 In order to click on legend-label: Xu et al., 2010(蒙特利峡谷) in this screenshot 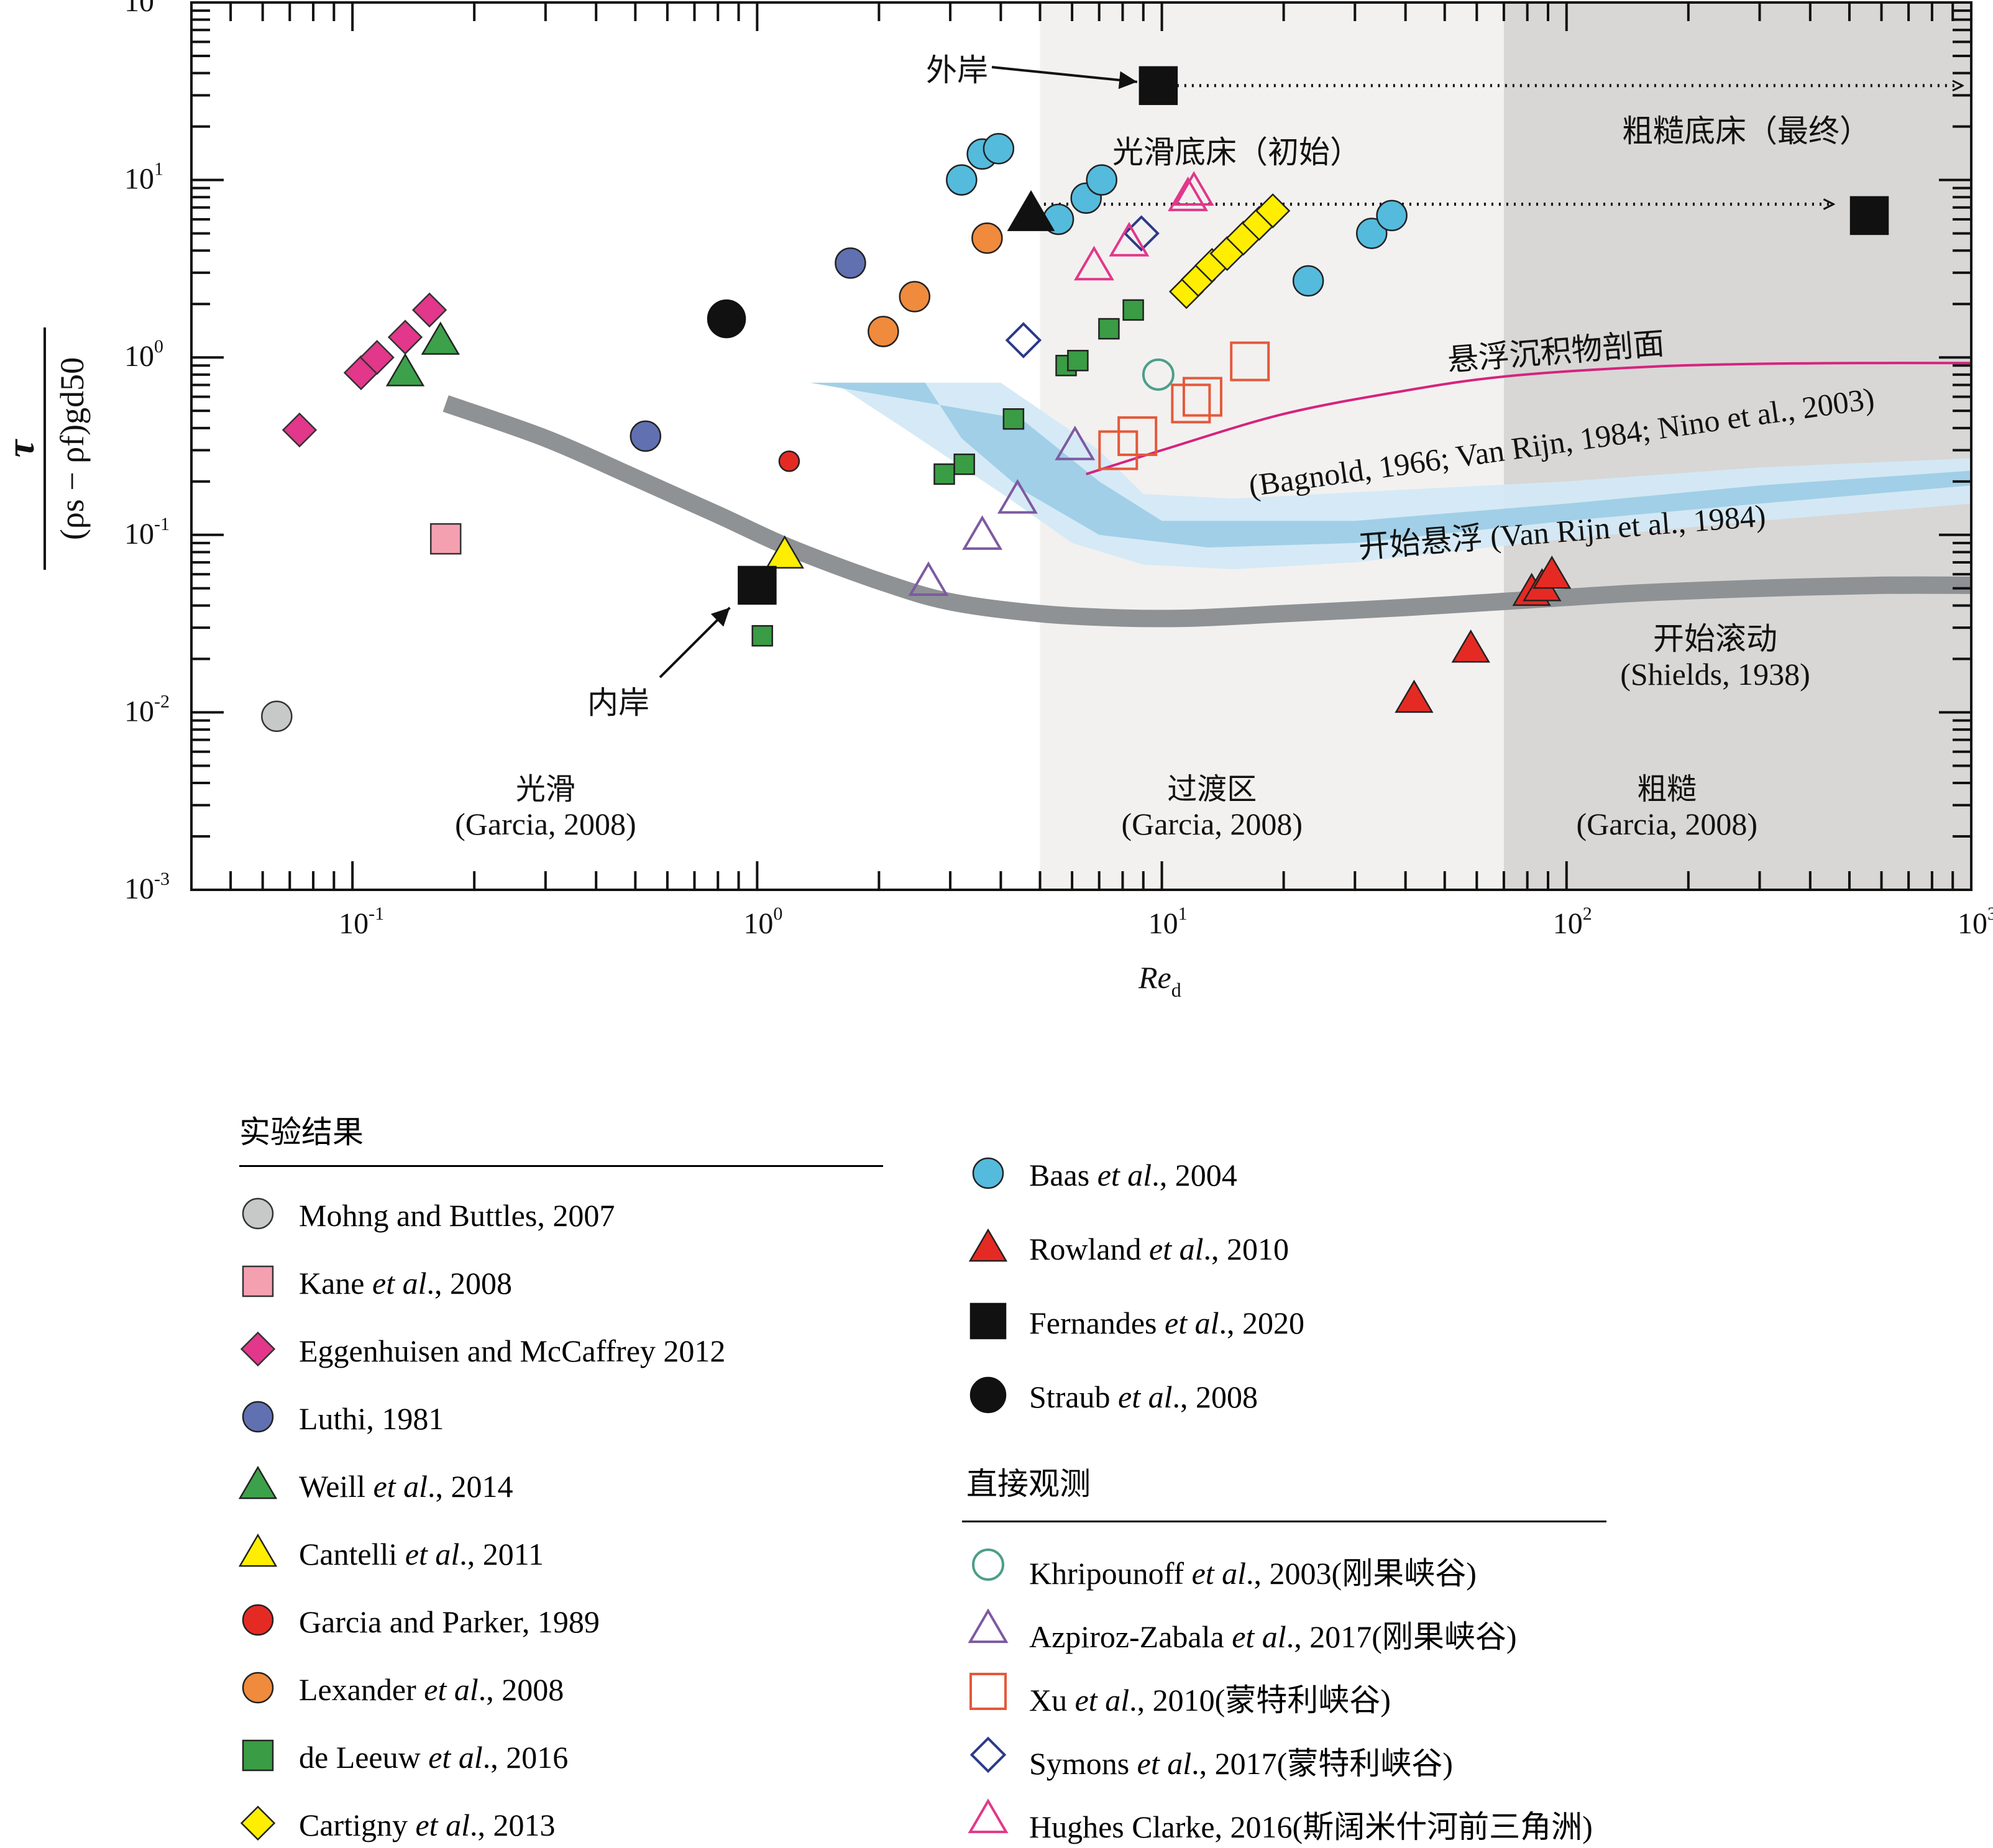, I will do `click(1210, 1697)`.